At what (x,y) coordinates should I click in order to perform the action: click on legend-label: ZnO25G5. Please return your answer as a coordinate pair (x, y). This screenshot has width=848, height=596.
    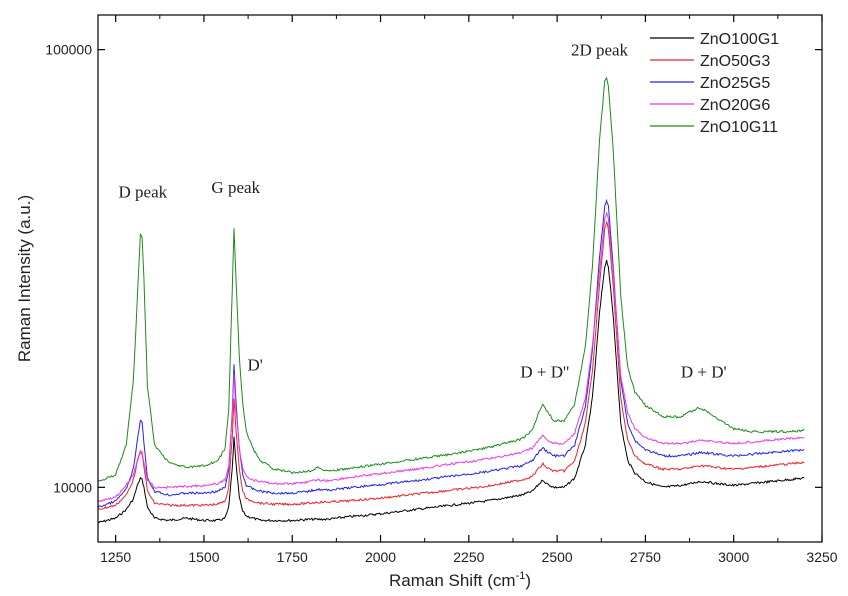
    Looking at the image, I should click on (735, 83).